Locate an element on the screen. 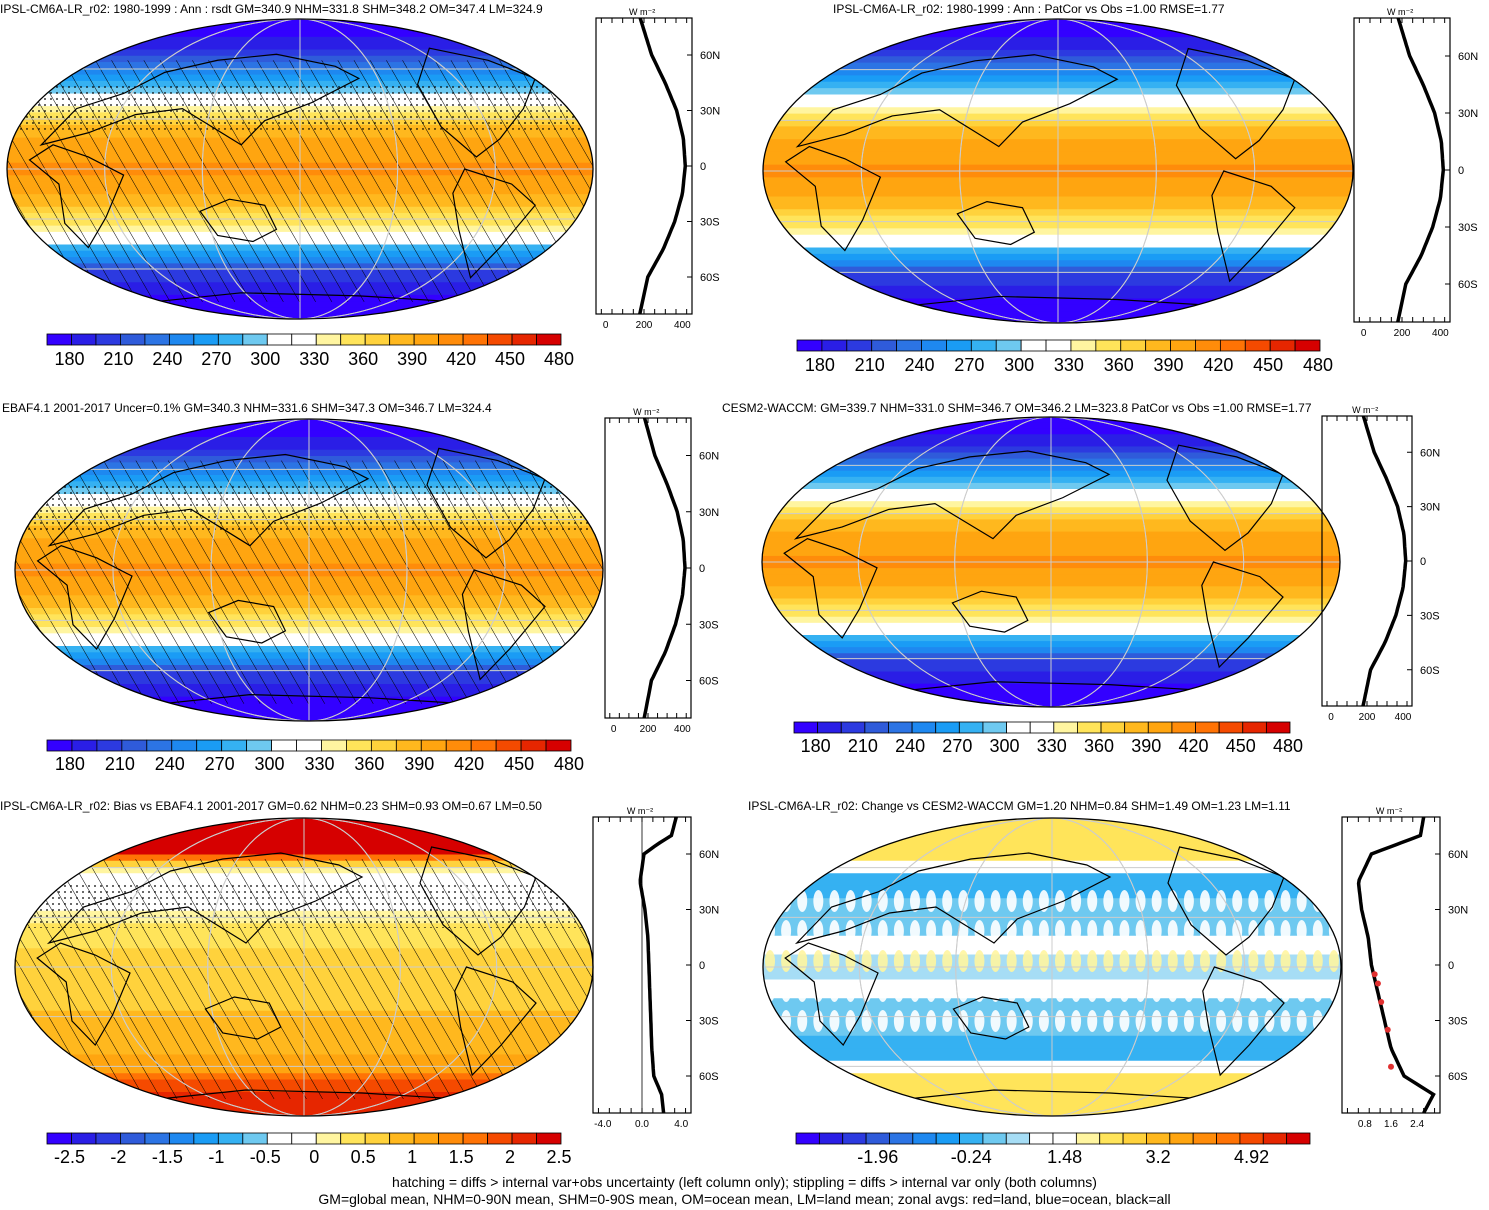 The height and width of the screenshot is (1210, 1489). zonal-x-tick: 400 is located at coordinates (682, 729).